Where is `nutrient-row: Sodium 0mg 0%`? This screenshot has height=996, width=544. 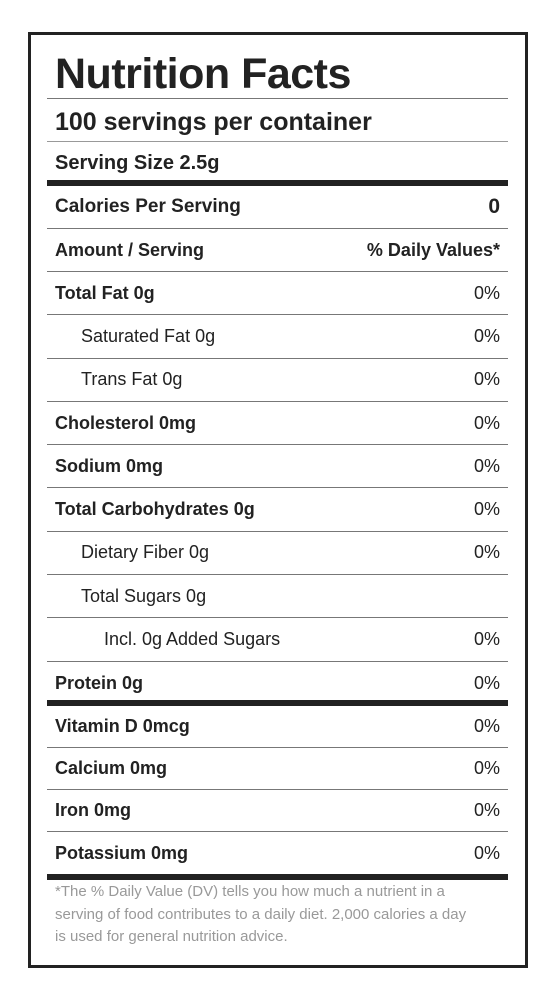
nutrient-row: Sodium 0mg 0% is located at coordinates (277, 467).